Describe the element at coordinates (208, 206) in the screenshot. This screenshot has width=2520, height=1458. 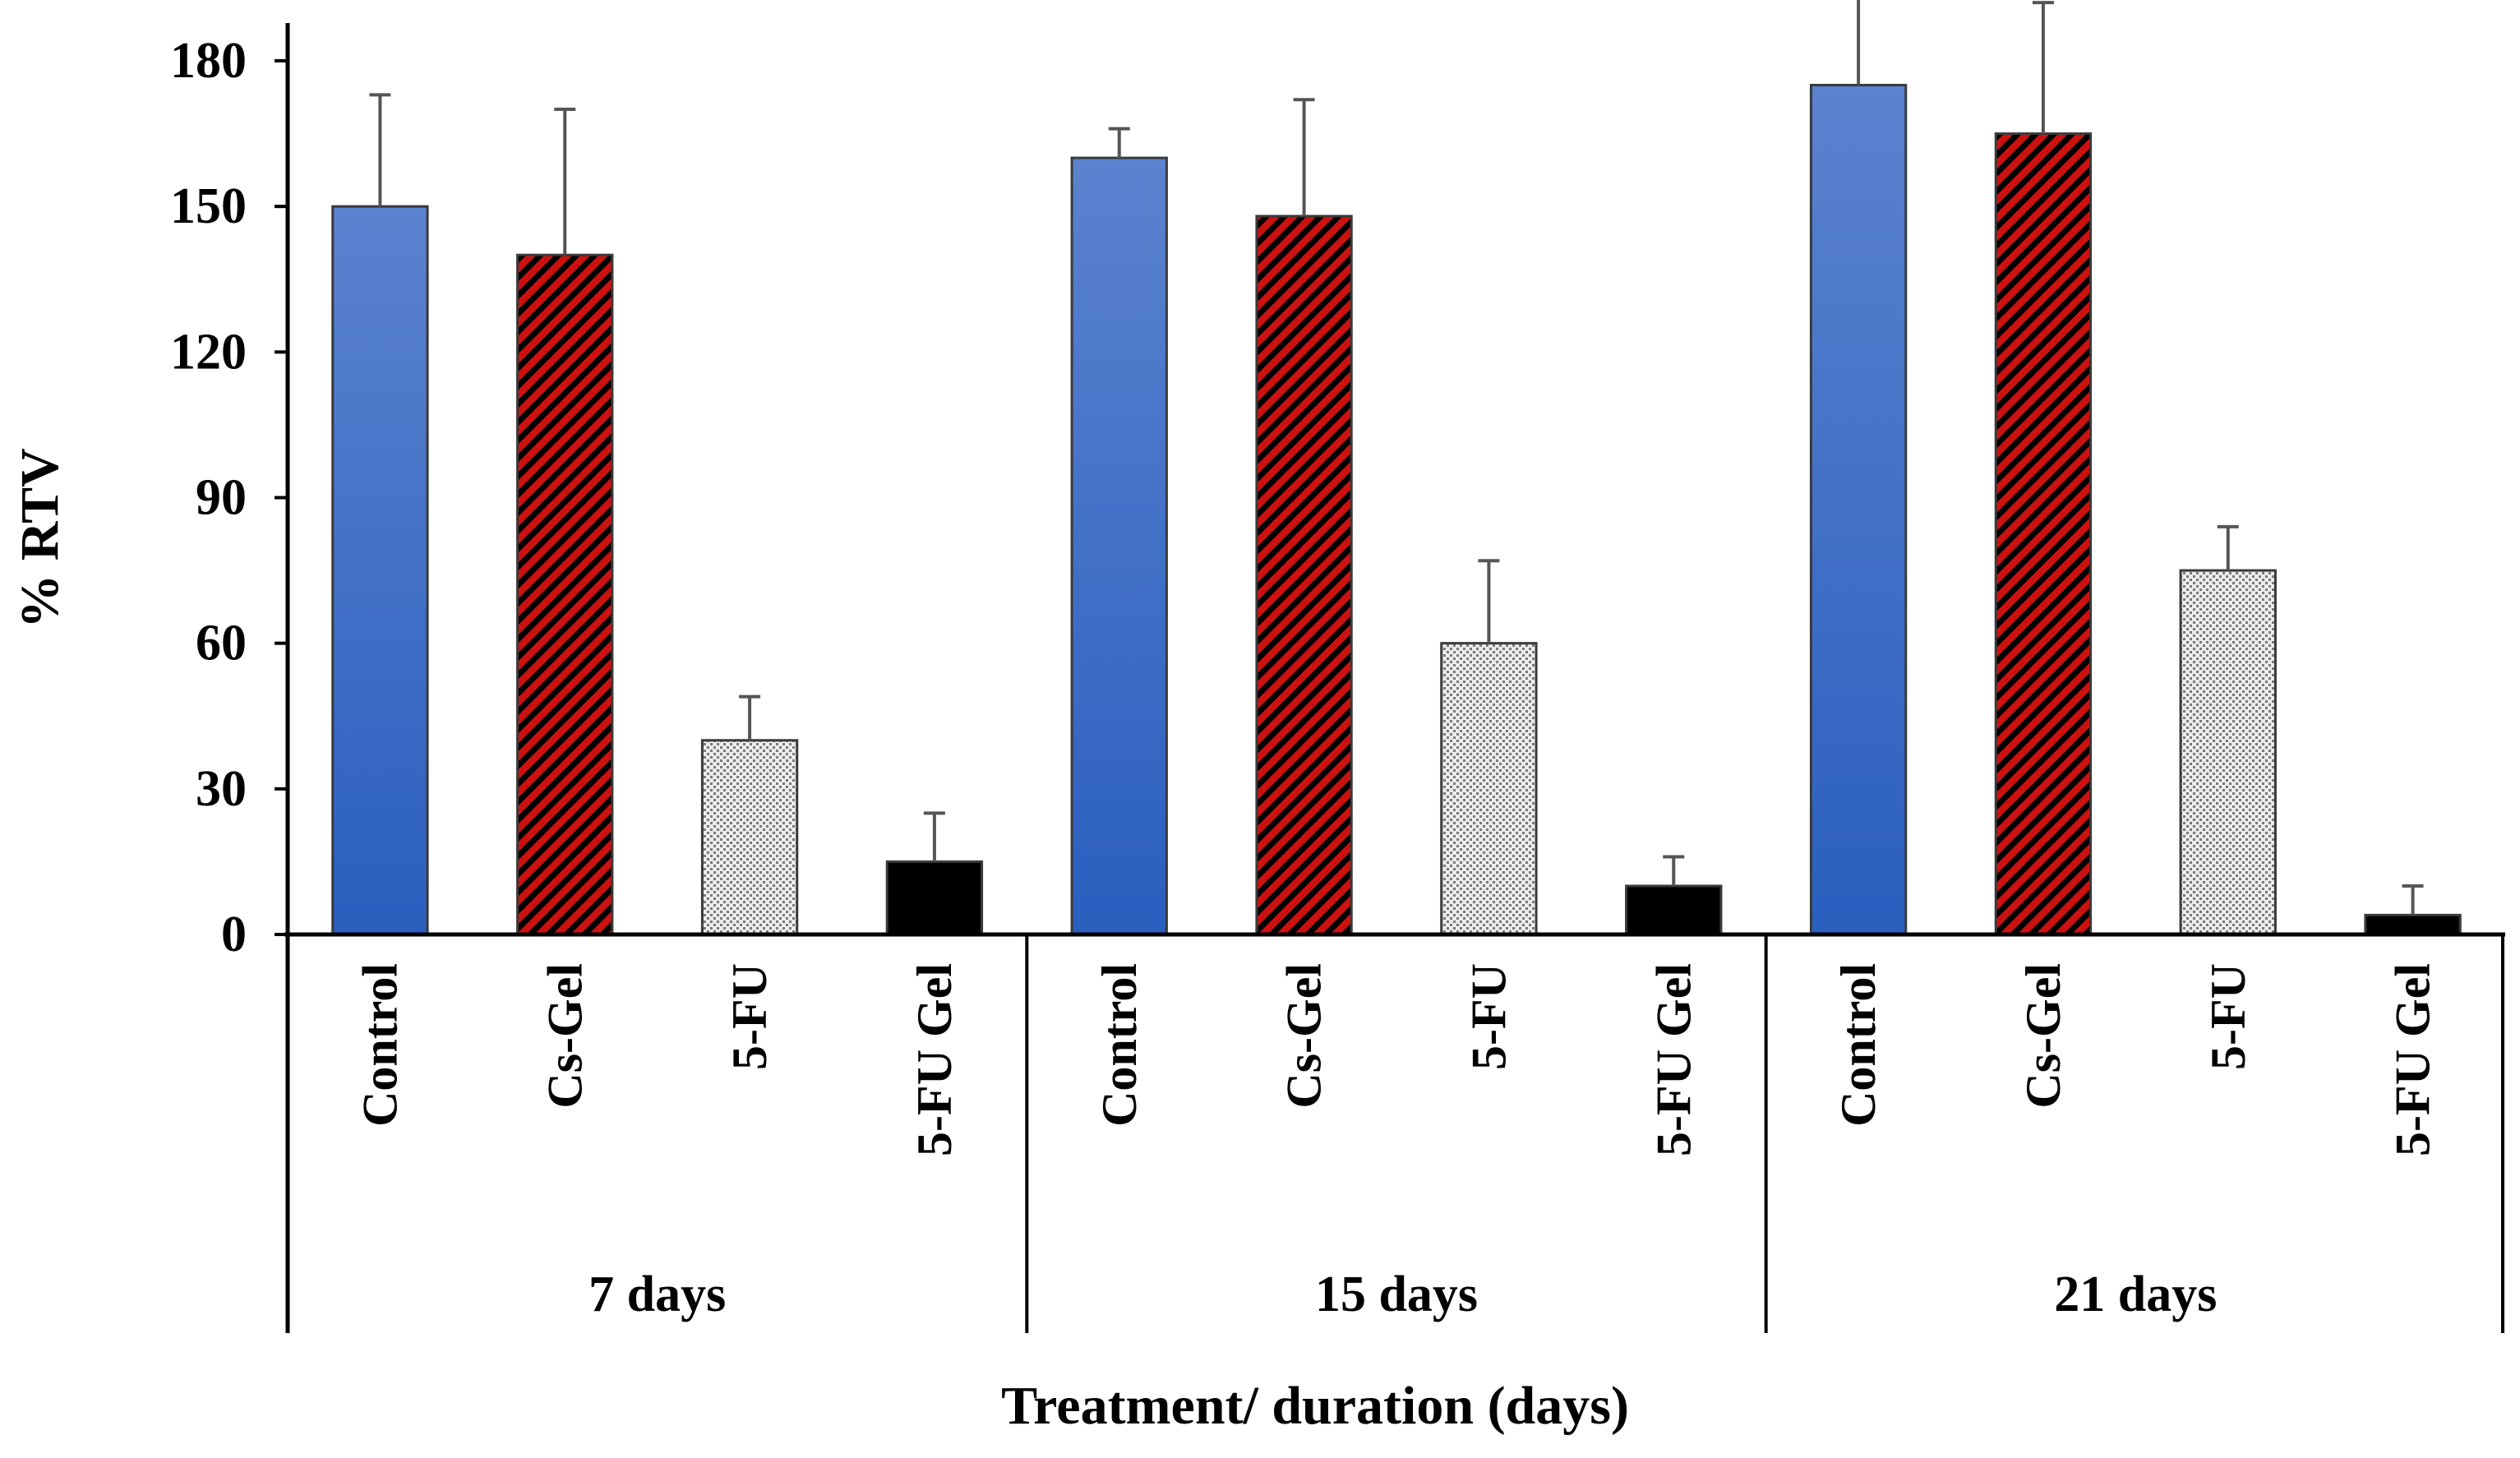
I see `y-tick-label: 150` at that location.